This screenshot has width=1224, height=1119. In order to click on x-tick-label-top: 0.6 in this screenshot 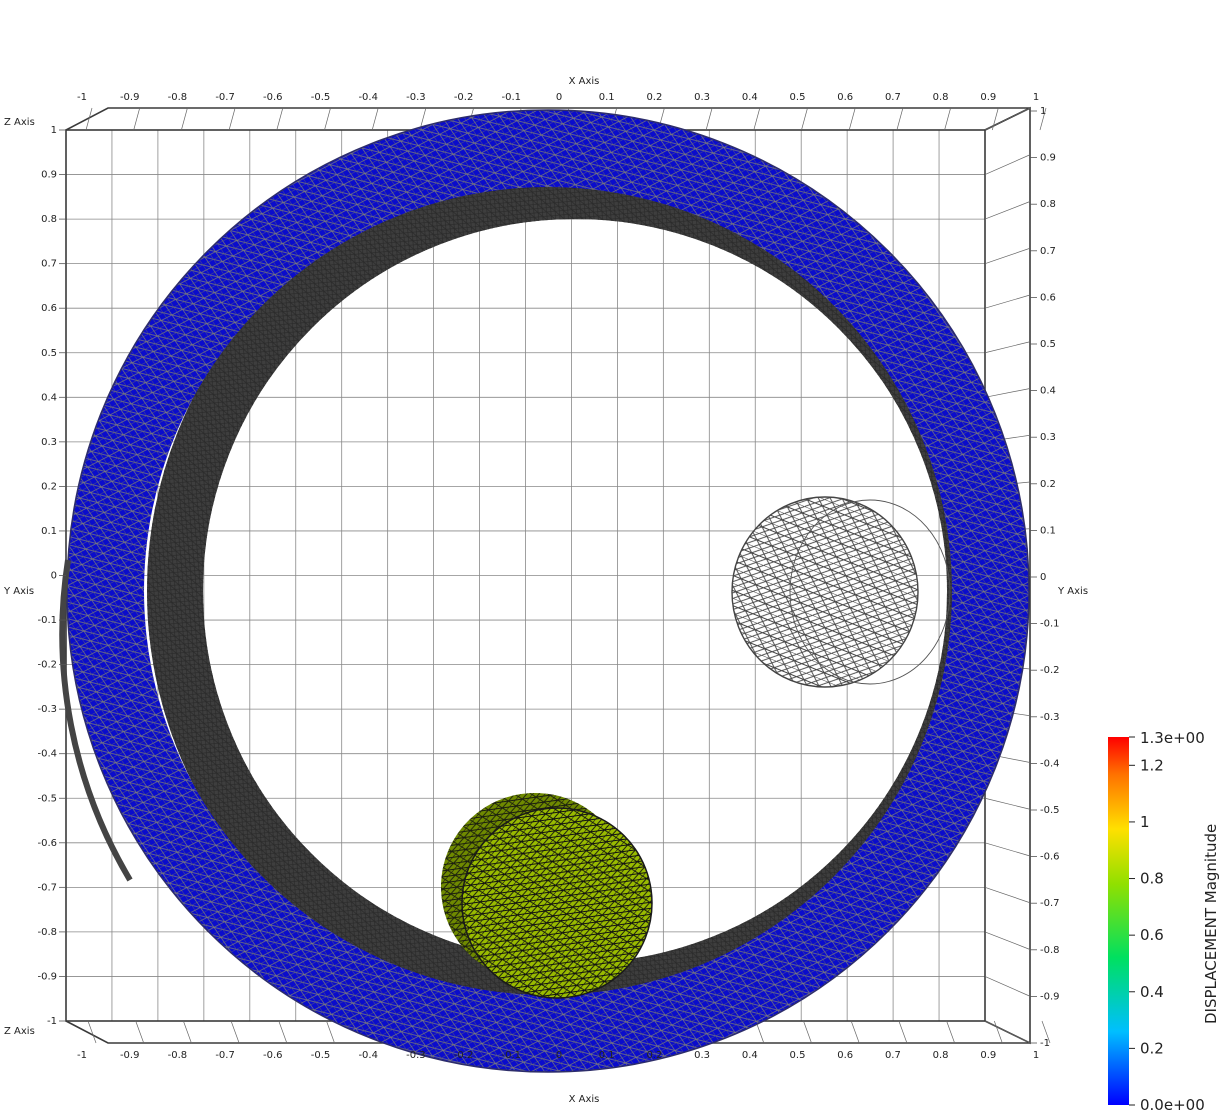, I will do `click(845, 97)`.